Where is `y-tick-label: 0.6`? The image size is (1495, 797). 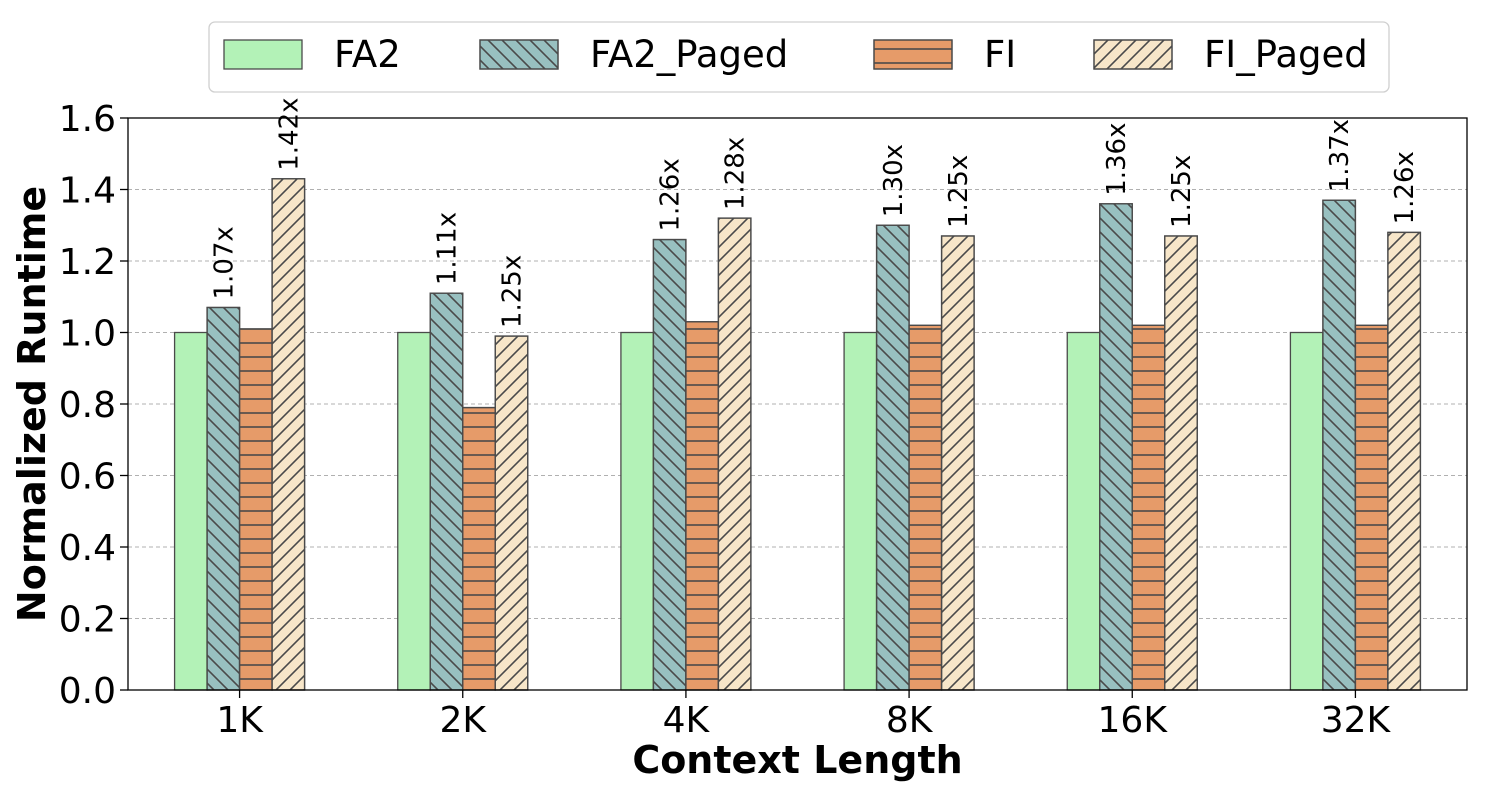
y-tick-label: 0.6 is located at coordinates (87, 477).